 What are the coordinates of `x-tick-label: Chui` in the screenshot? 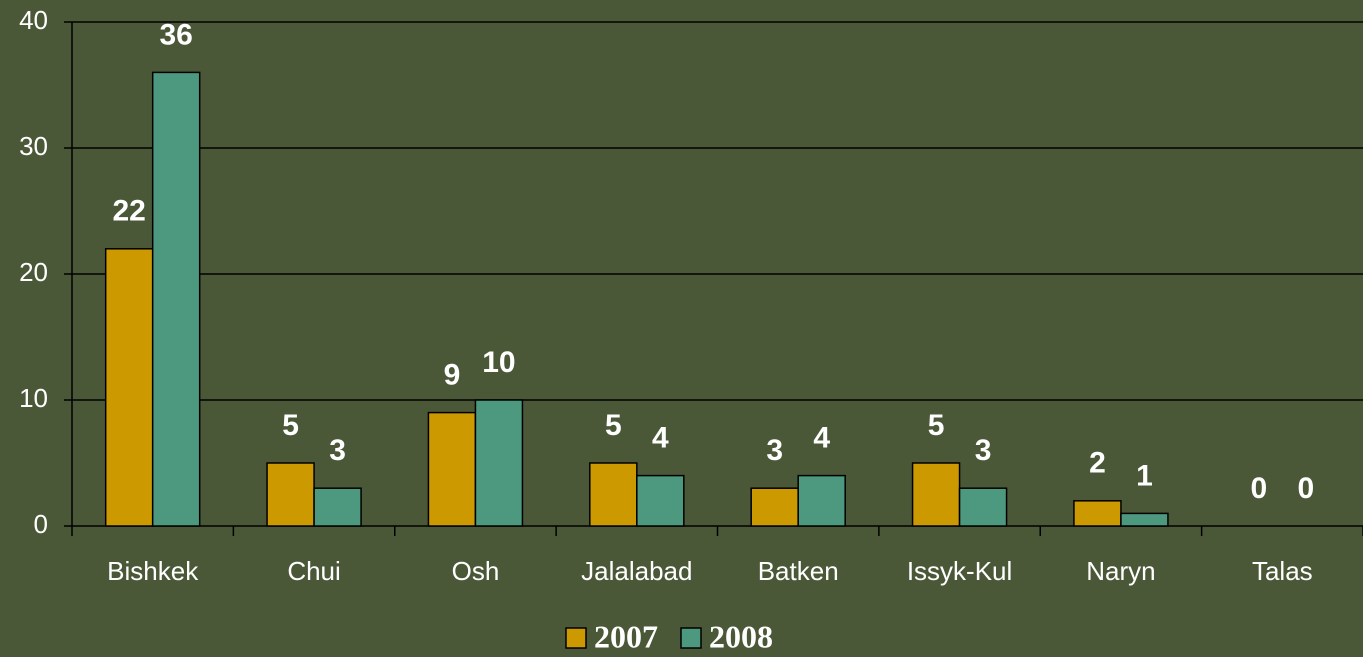 It's located at (313, 571).